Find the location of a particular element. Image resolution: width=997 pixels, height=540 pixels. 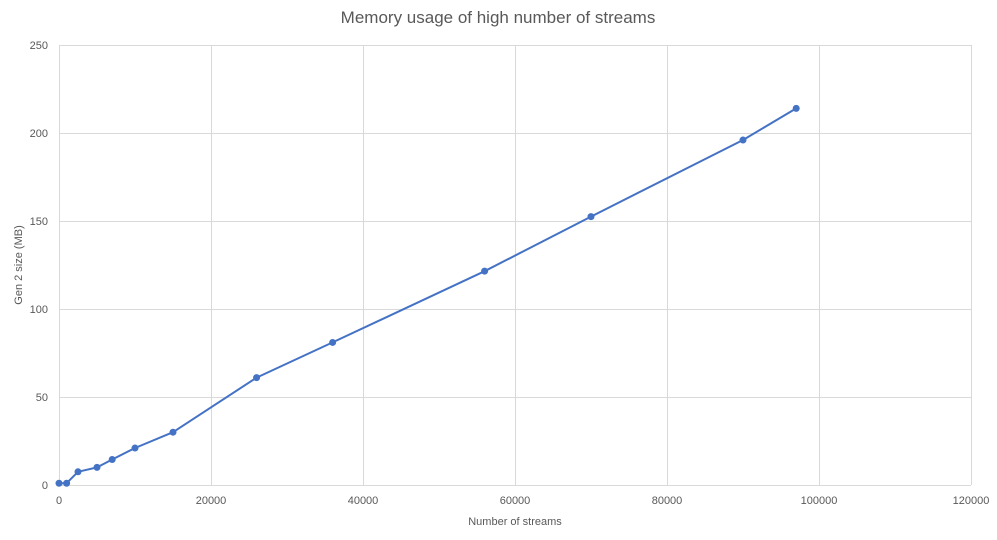

chart-title: Memory usage of high number of streams is located at coordinates (498, 17).